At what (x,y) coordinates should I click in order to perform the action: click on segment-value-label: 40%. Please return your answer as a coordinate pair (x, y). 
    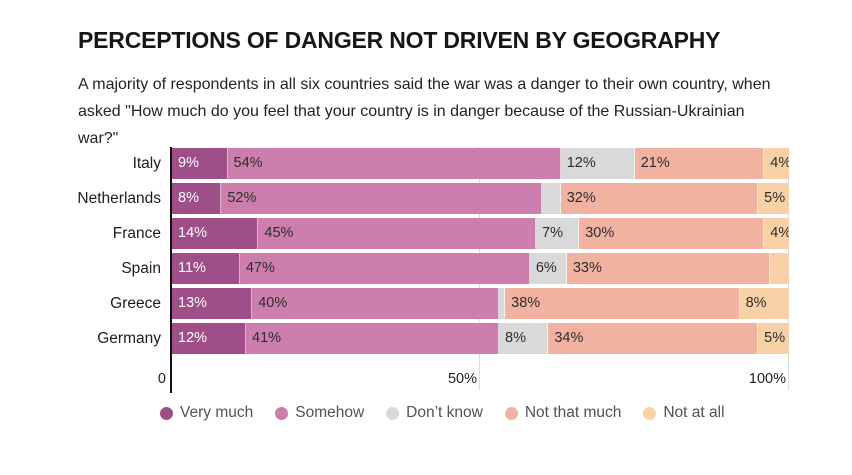
    Looking at the image, I should click on (273, 303).